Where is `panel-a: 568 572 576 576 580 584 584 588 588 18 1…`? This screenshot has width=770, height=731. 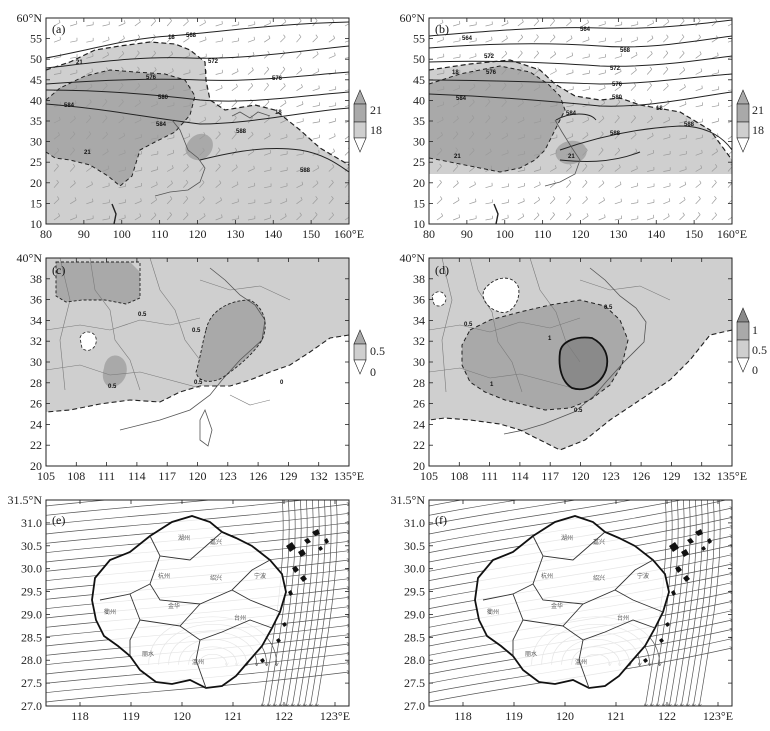 panel-a: 568 572 576 576 580 584 584 588 588 18 1… is located at coordinates (199, 126).